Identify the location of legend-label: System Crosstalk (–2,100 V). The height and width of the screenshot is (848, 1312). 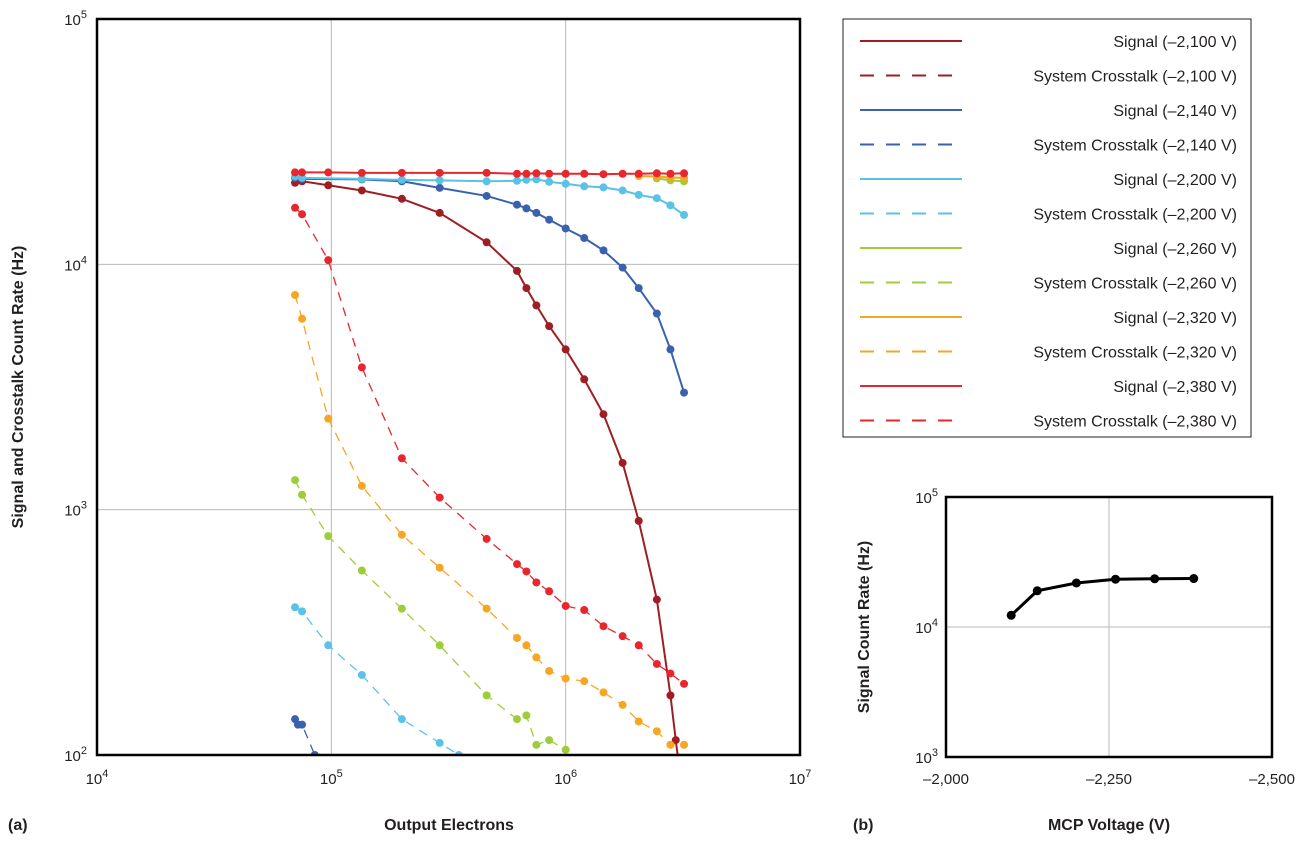
(1135, 77).